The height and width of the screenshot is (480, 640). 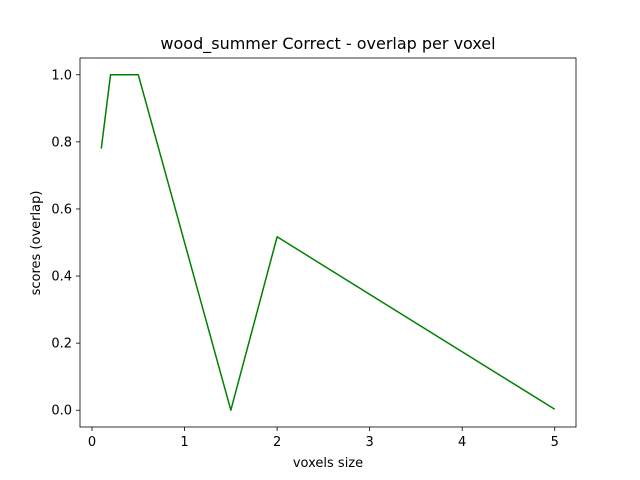 What do you see at coordinates (36, 243) in the screenshot?
I see `y-axis-label: scores (overlap)` at bounding box center [36, 243].